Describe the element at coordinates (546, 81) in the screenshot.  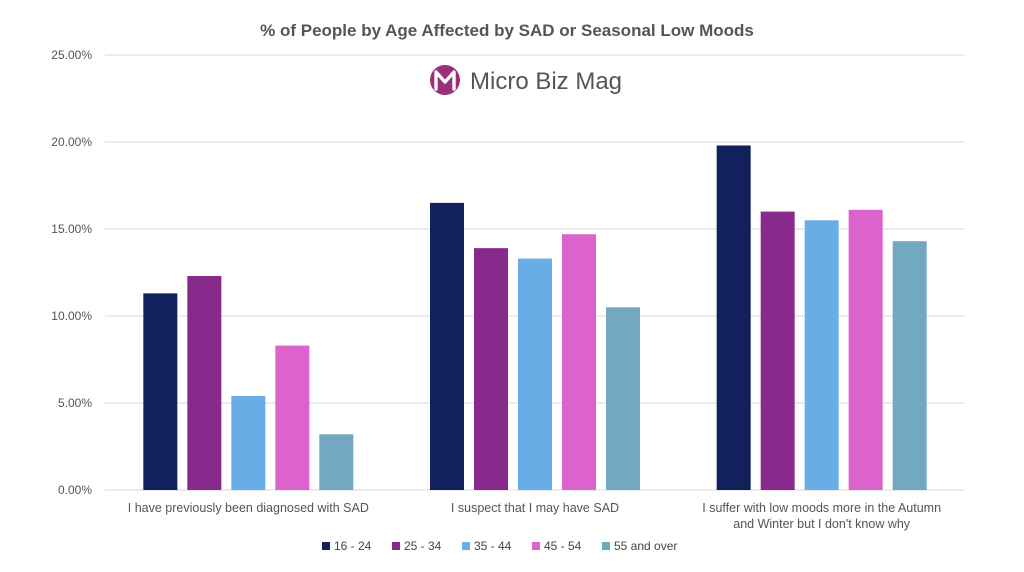
I see `logo-text: Micro Biz Mag` at that location.